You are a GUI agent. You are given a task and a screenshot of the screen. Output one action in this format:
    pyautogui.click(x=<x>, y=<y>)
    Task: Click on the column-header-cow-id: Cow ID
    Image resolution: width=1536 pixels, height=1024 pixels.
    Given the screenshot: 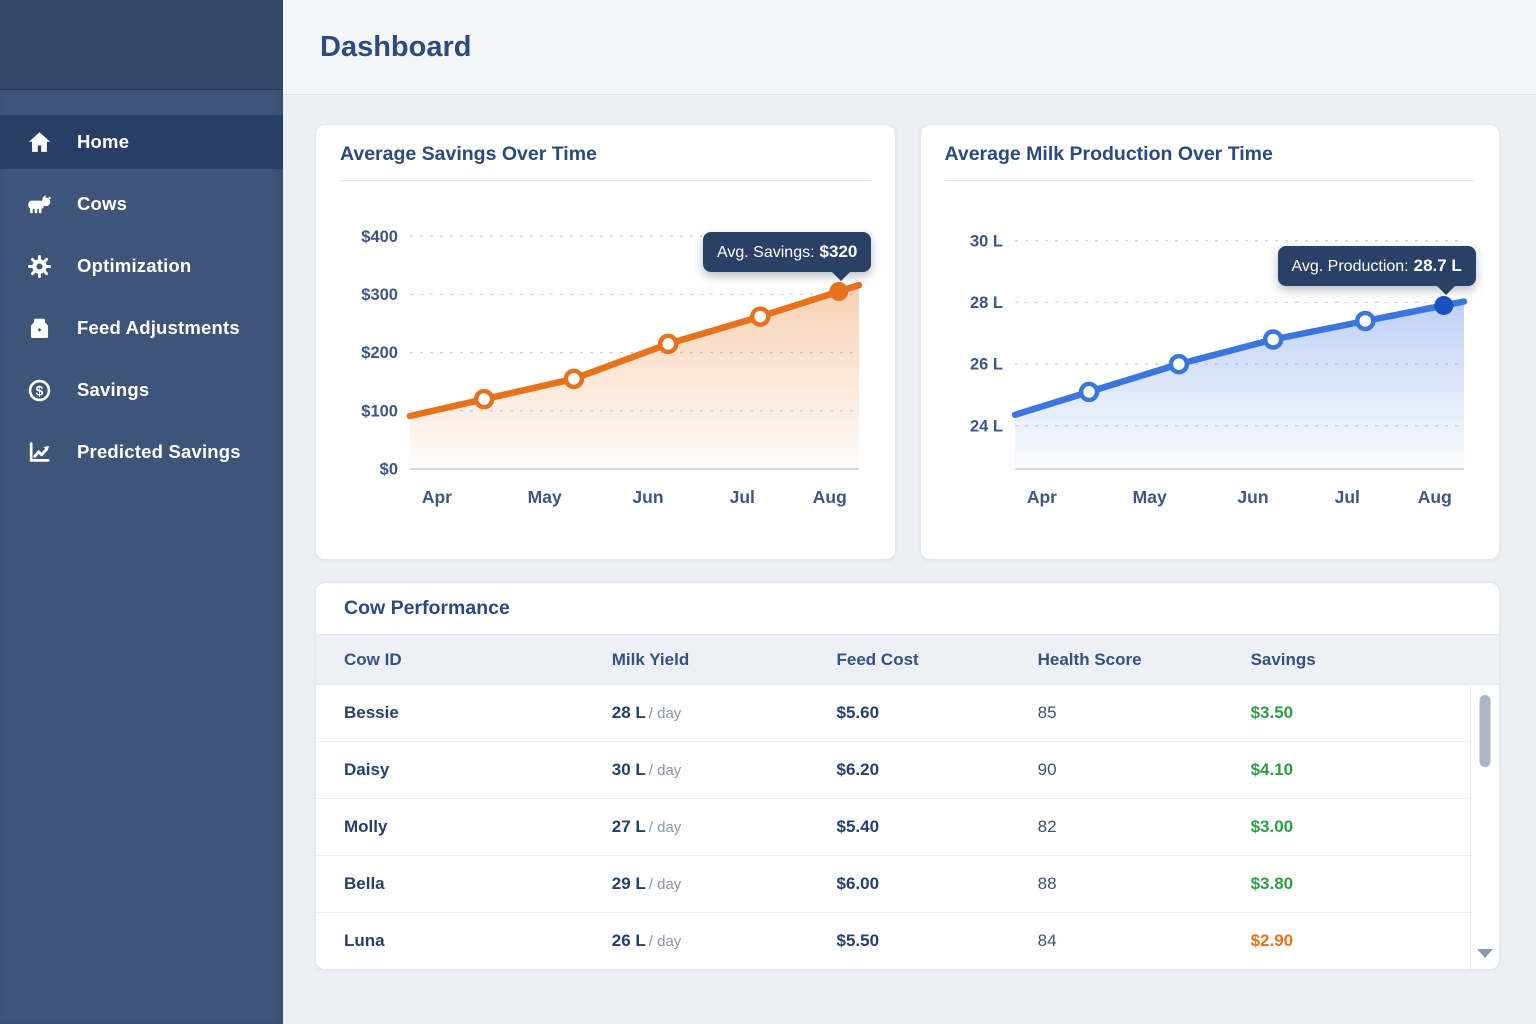 What is the action you would take?
    pyautogui.click(x=373, y=659)
    